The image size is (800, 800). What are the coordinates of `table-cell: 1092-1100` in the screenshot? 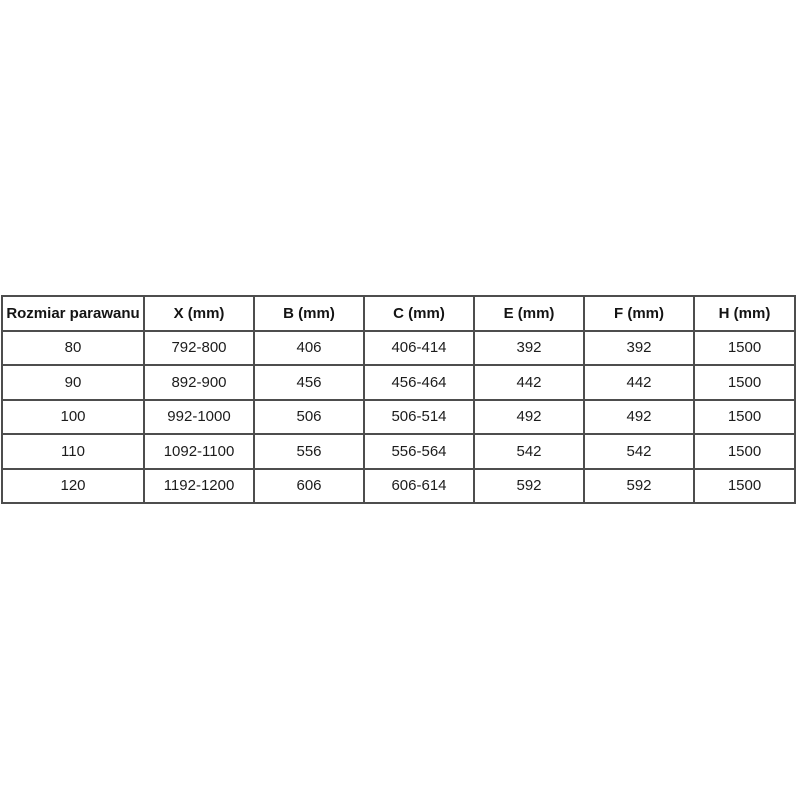 It's located at (199, 451).